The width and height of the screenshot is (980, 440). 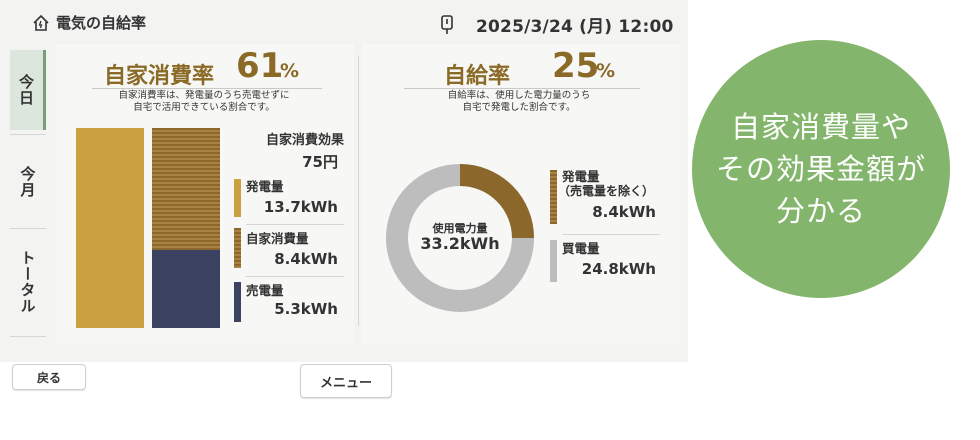 What do you see at coordinates (304, 140) in the screenshot?
I see `effect-label: 自家消費効果` at bounding box center [304, 140].